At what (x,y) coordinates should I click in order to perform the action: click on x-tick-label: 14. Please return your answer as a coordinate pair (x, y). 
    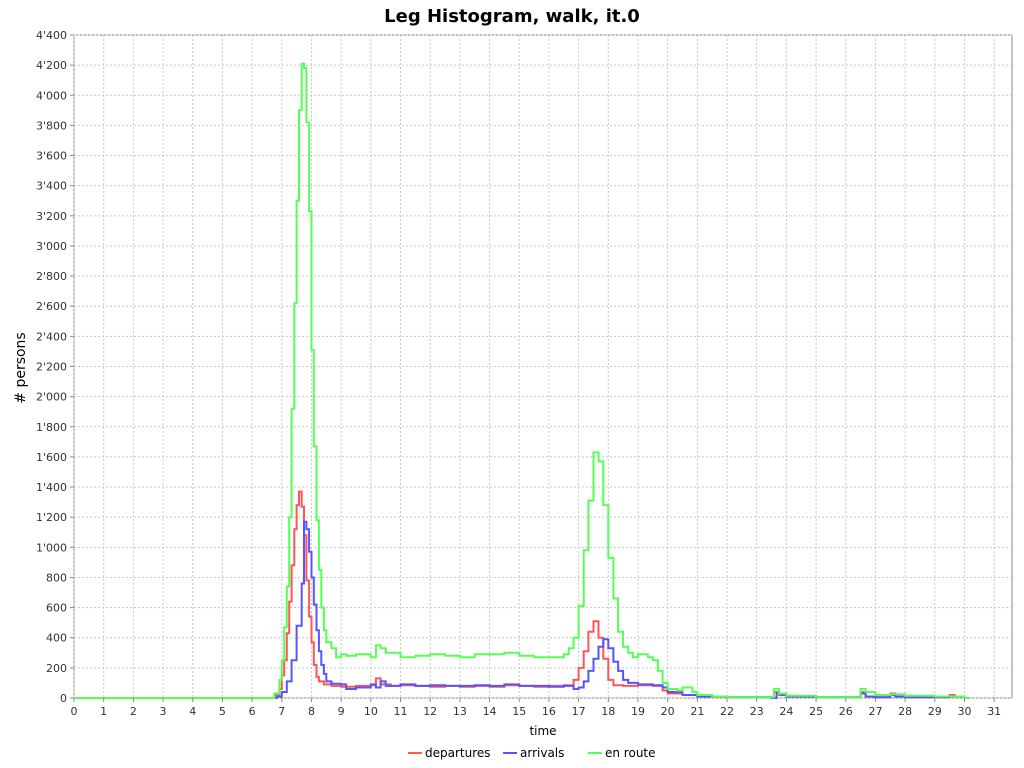
    Looking at the image, I should click on (490, 711).